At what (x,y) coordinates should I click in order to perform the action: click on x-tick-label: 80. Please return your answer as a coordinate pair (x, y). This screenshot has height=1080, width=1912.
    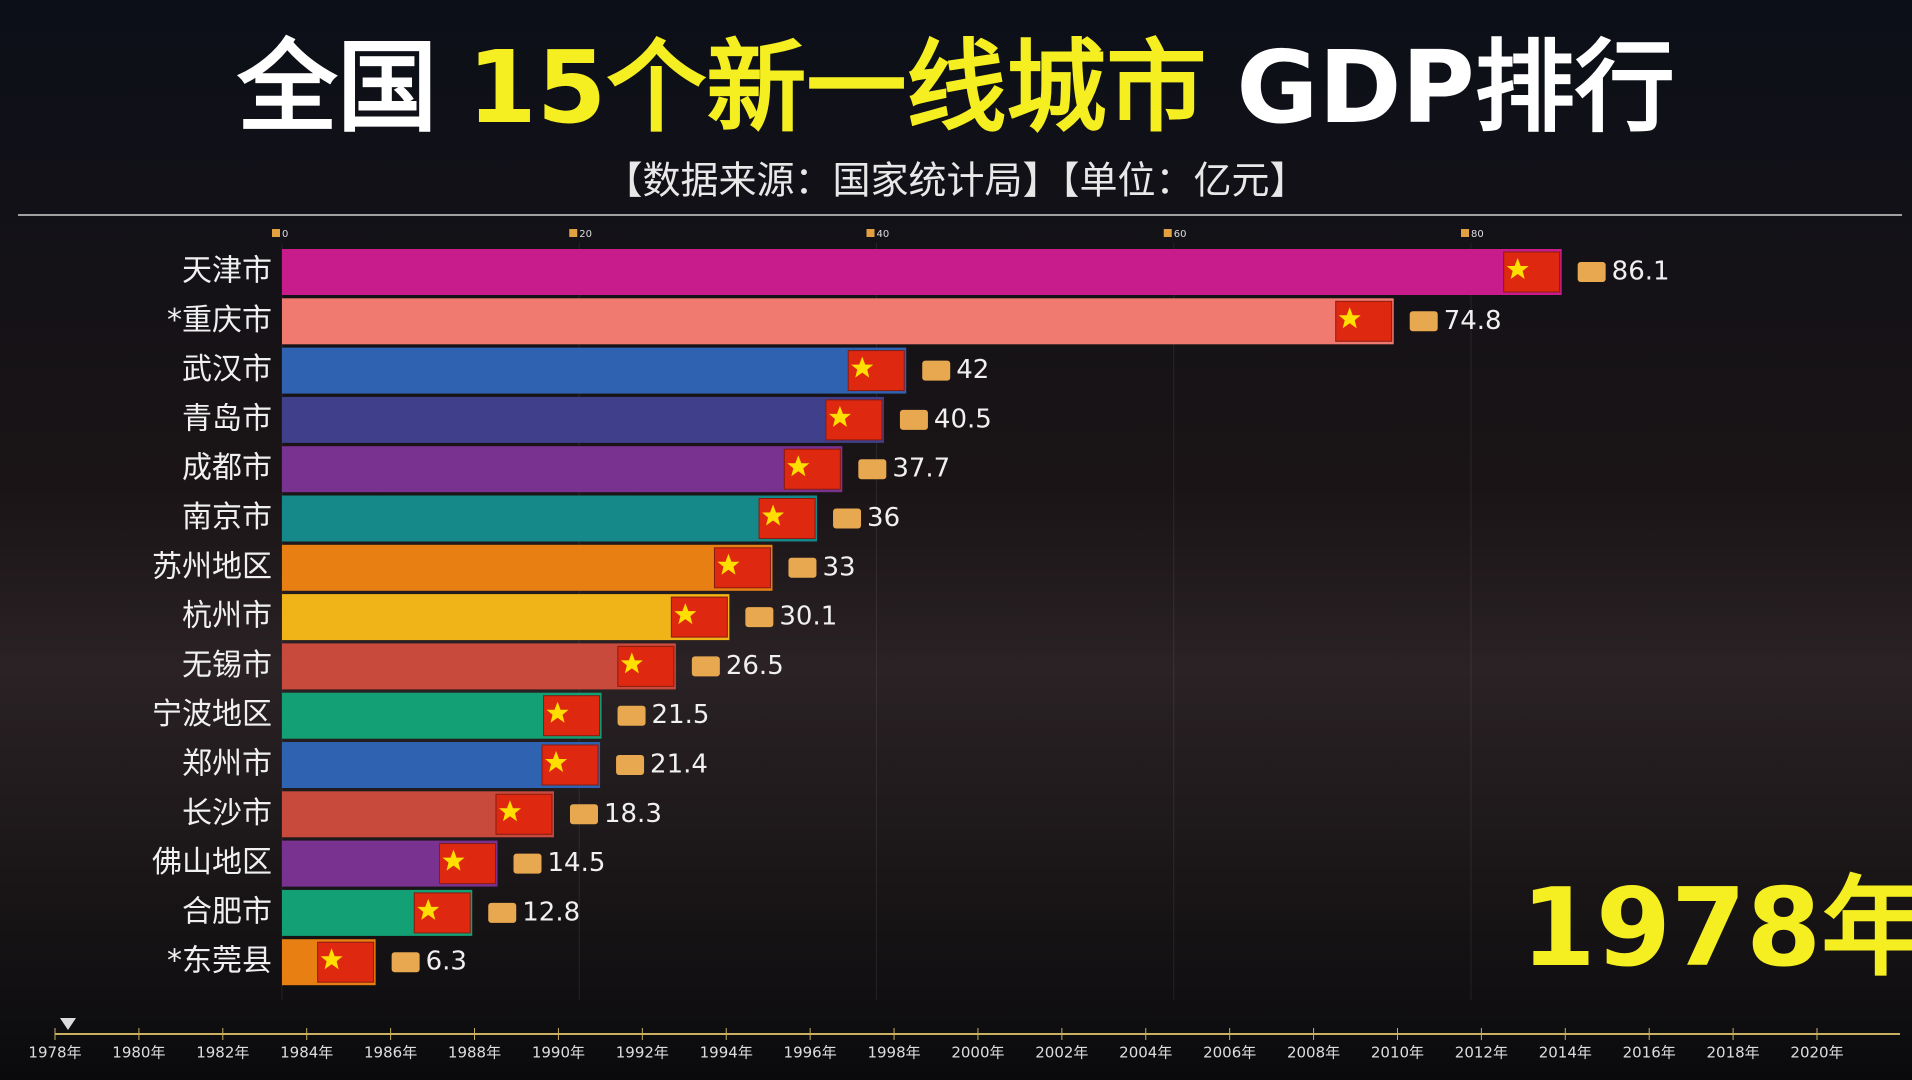
    Looking at the image, I should click on (1477, 234).